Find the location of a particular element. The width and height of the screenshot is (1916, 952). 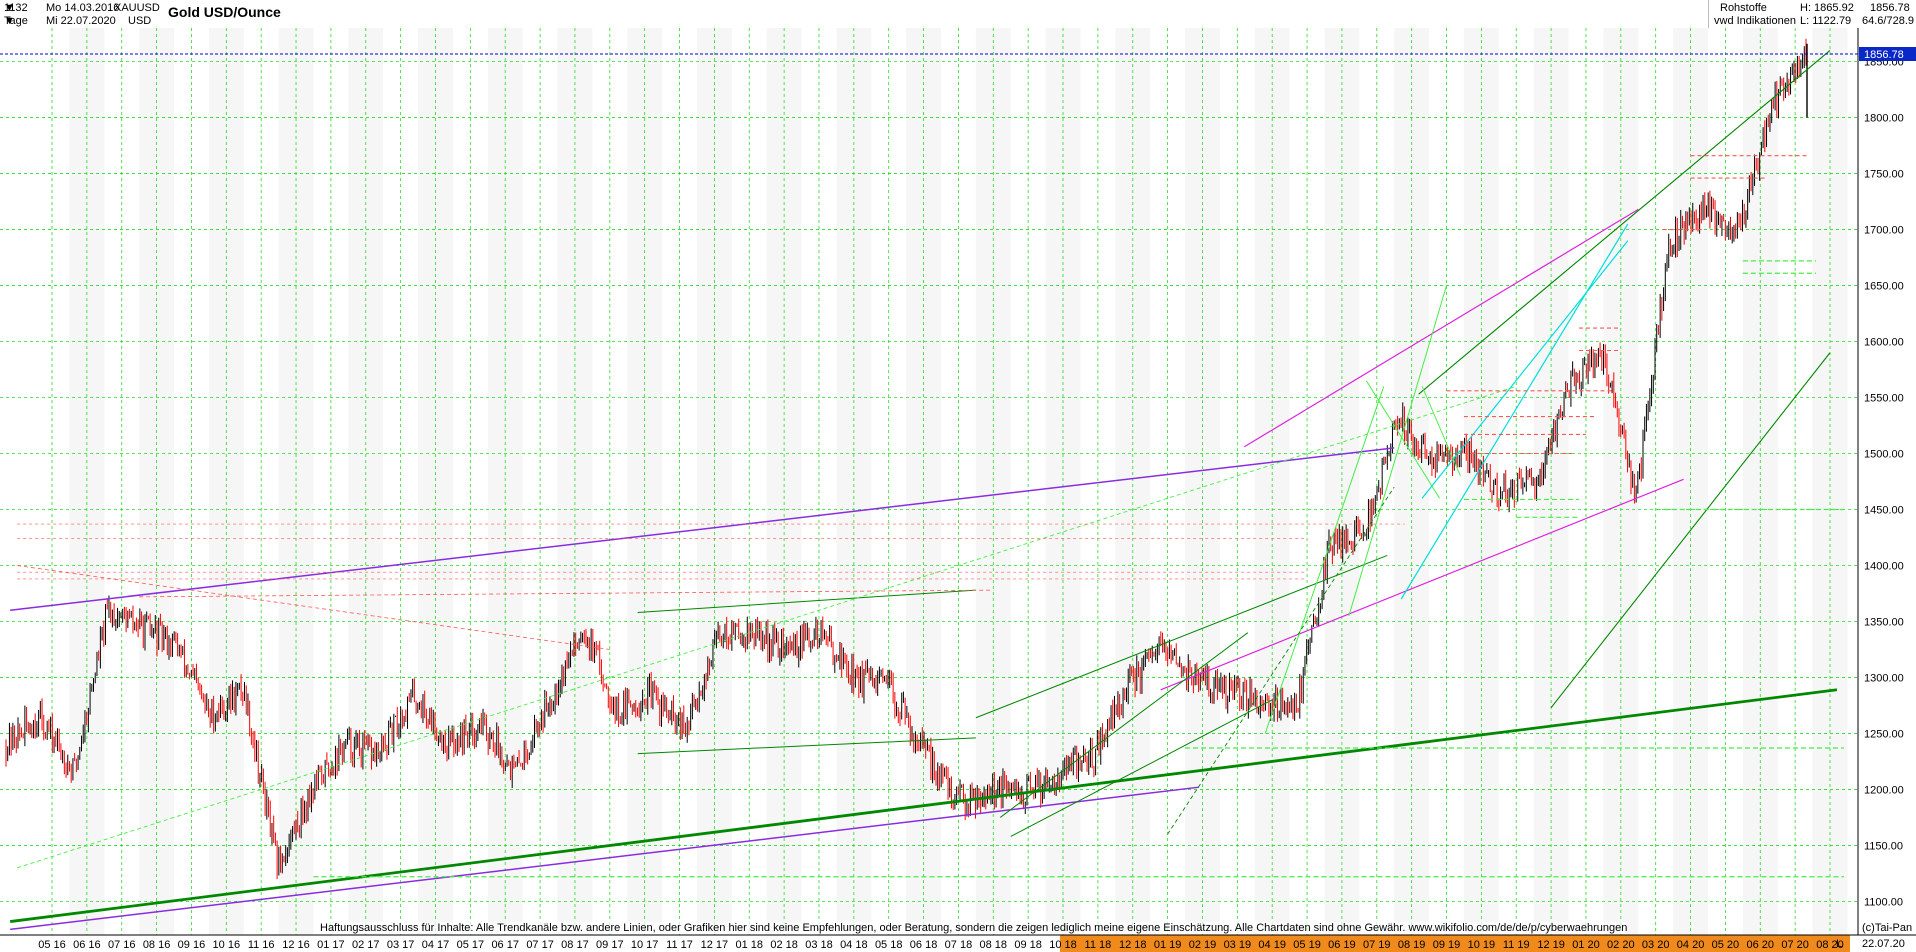

info-panel is located at coordinates (1812, 14).